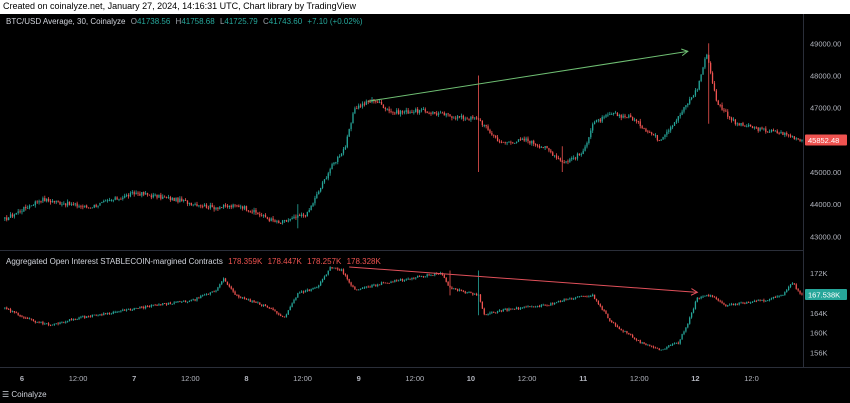 This screenshot has width=850, height=403. What do you see at coordinates (6, 394) in the screenshot?
I see `menu-icon: ☰` at bounding box center [6, 394].